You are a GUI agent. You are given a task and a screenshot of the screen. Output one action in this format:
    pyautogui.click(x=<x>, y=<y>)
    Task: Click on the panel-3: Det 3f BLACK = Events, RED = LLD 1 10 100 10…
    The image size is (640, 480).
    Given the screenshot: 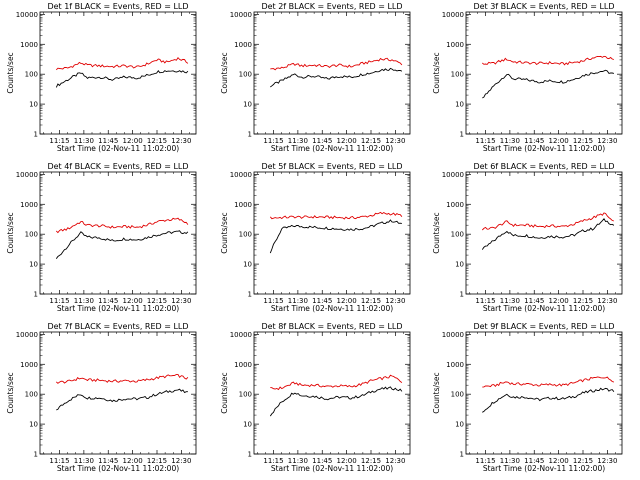 What is the action you would take?
    pyautogui.click(x=527, y=77)
    